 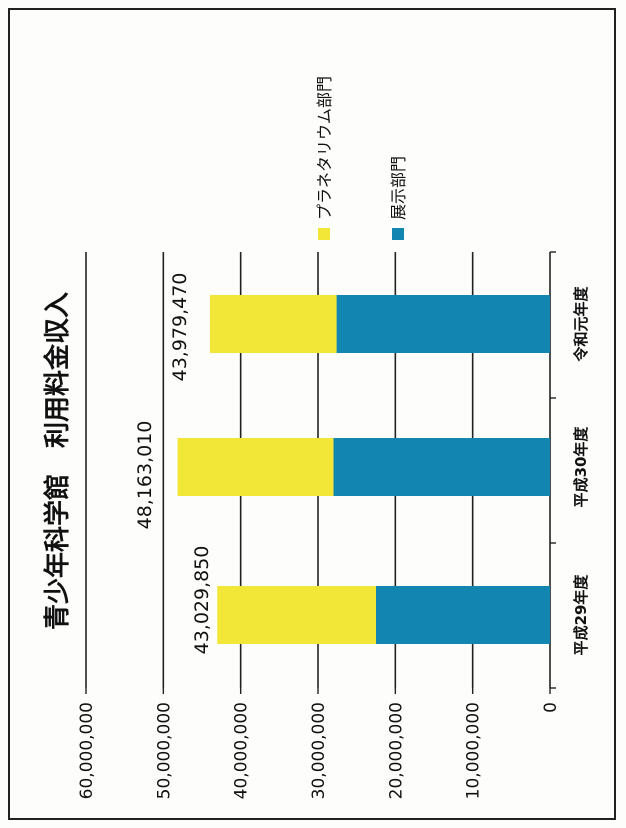 What do you see at coordinates (145, 475) in the screenshot?
I see `total-label: 48,163,010` at bounding box center [145, 475].